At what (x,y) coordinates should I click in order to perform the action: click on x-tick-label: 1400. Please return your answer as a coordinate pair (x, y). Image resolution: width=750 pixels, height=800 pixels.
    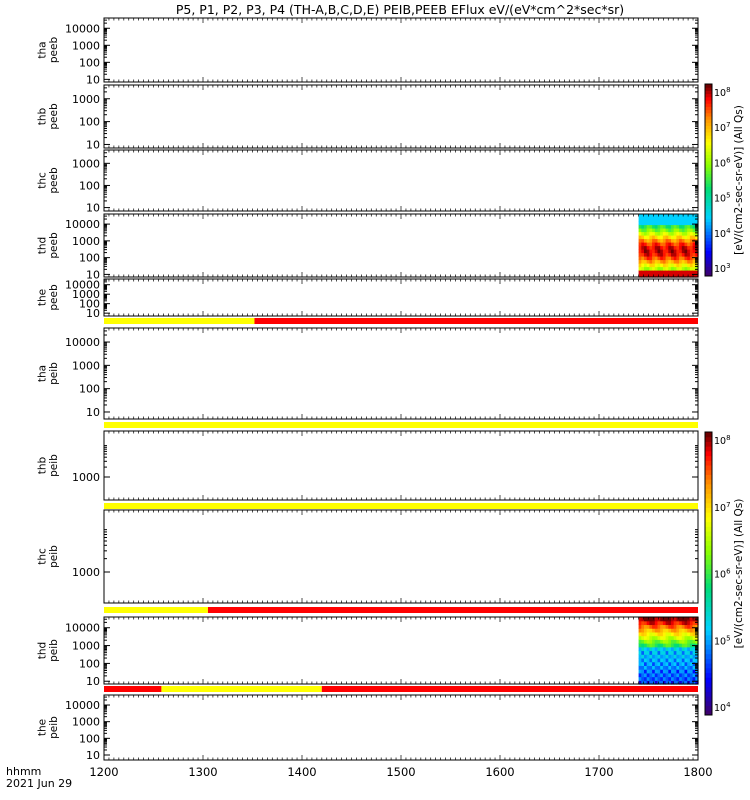
    Looking at the image, I should click on (301, 772).